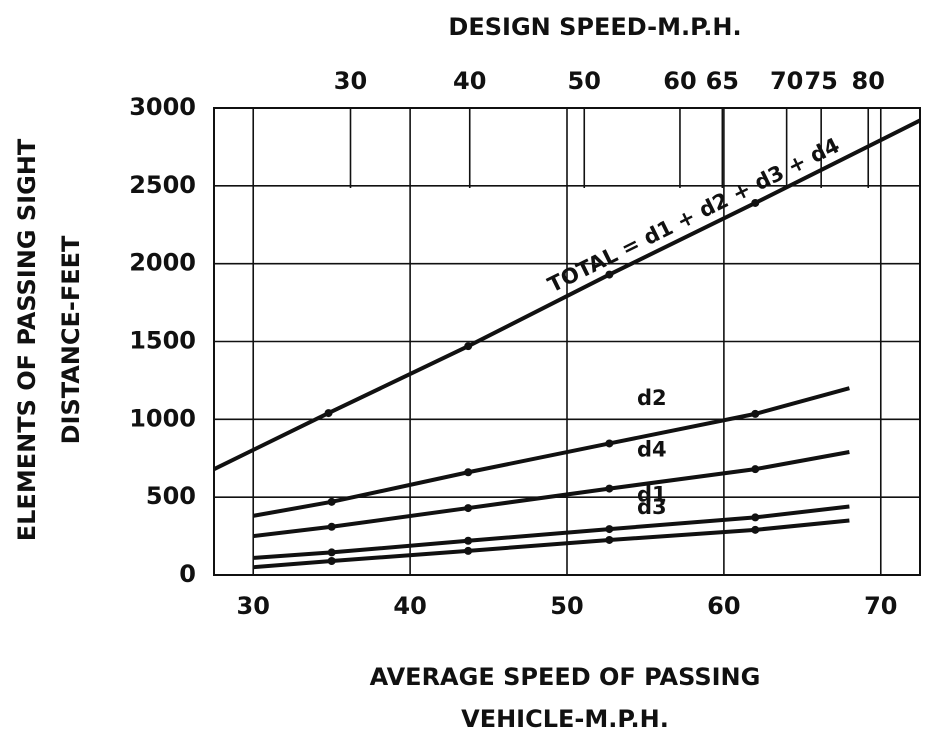 The image size is (940, 740). What do you see at coordinates (880, 606) in the screenshot?
I see `x-tick-label: 70` at bounding box center [880, 606].